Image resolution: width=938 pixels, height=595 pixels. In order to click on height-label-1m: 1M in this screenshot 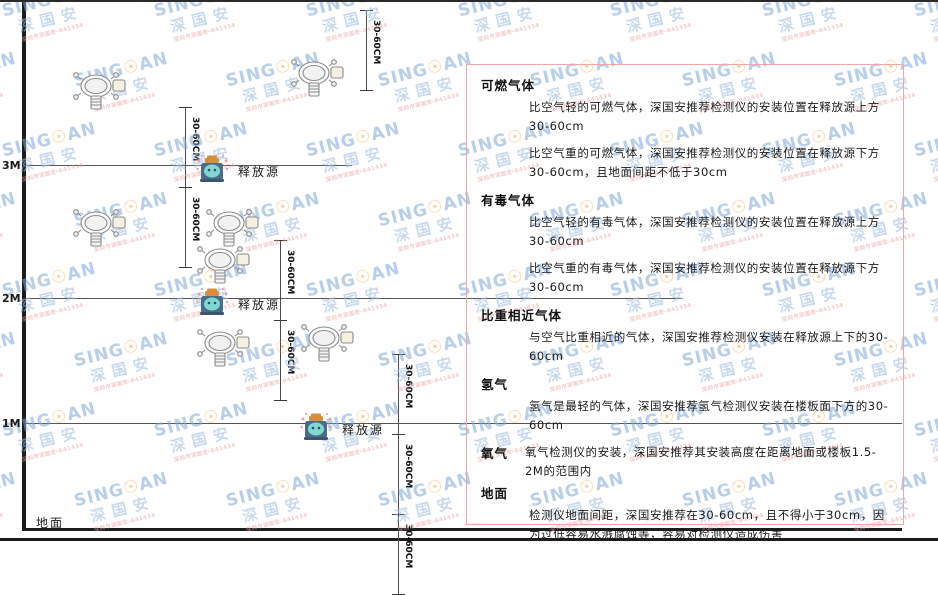, I will do `click(11, 423)`.